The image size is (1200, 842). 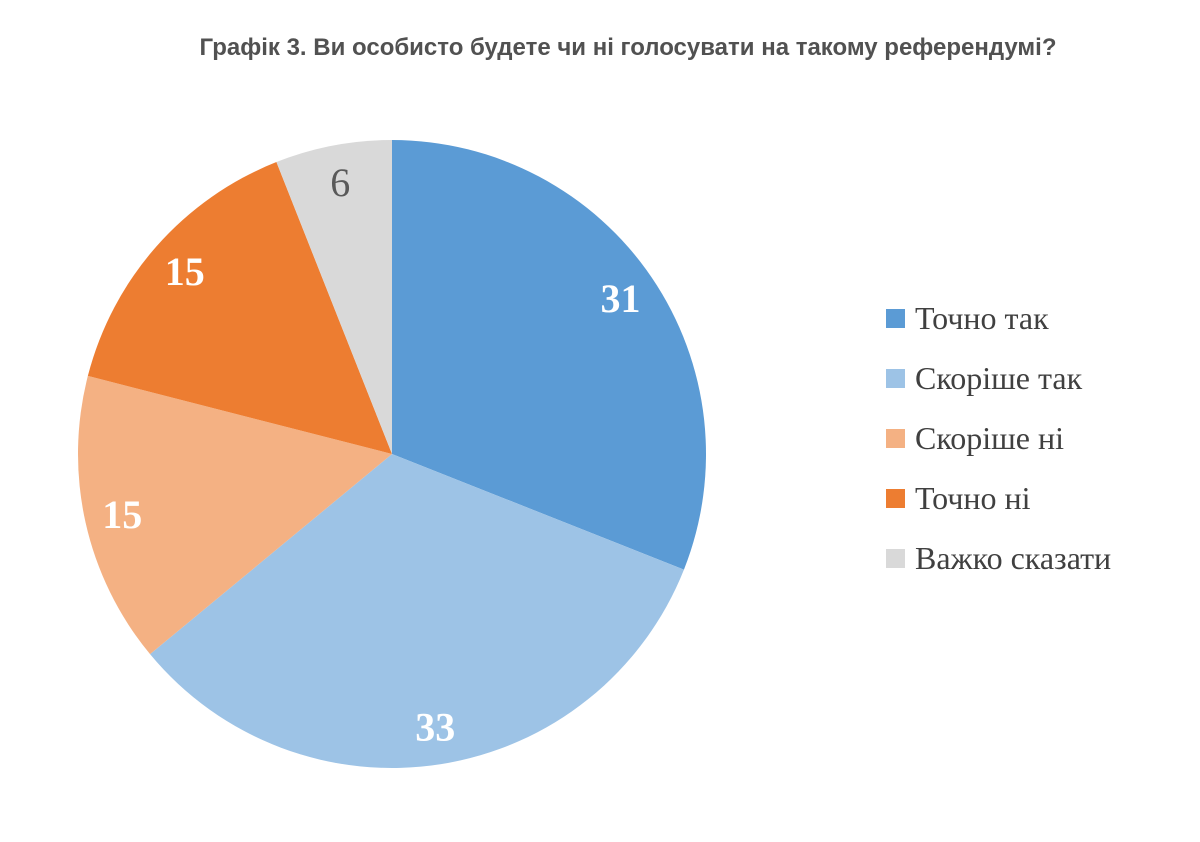 I want to click on legend-item-2: Скоріше так, so click(x=998, y=378).